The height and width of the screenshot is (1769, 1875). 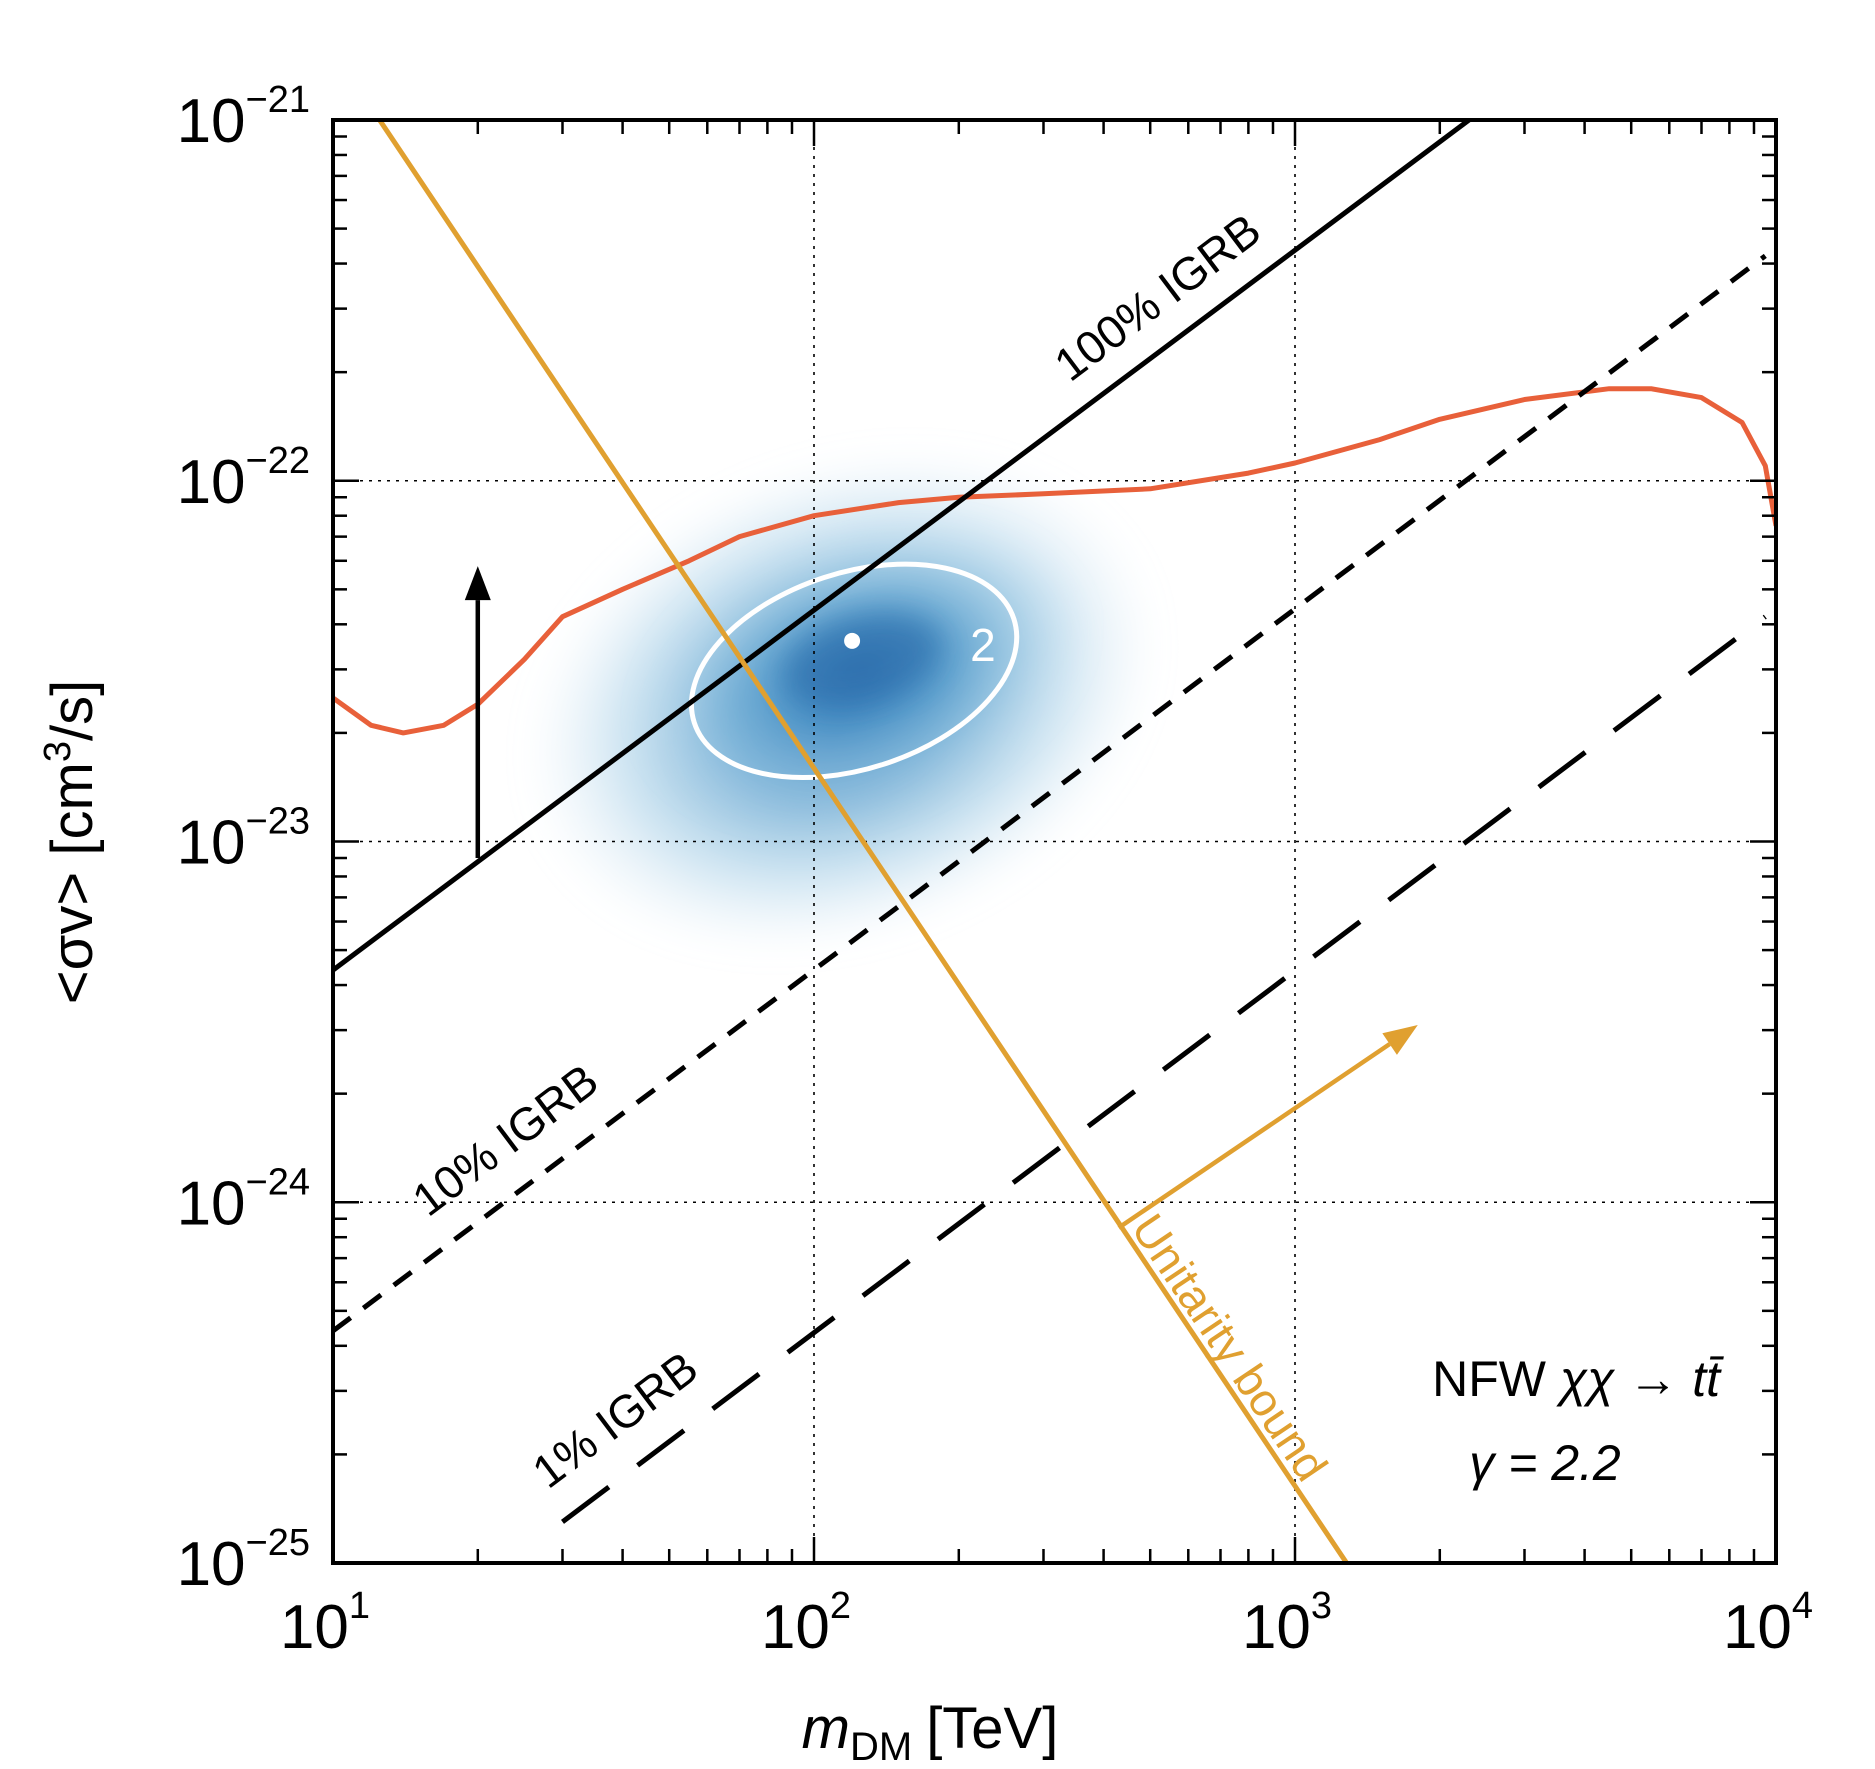 What do you see at coordinates (325, 1623) in the screenshot?
I see `x-tick-label: 10¹` at bounding box center [325, 1623].